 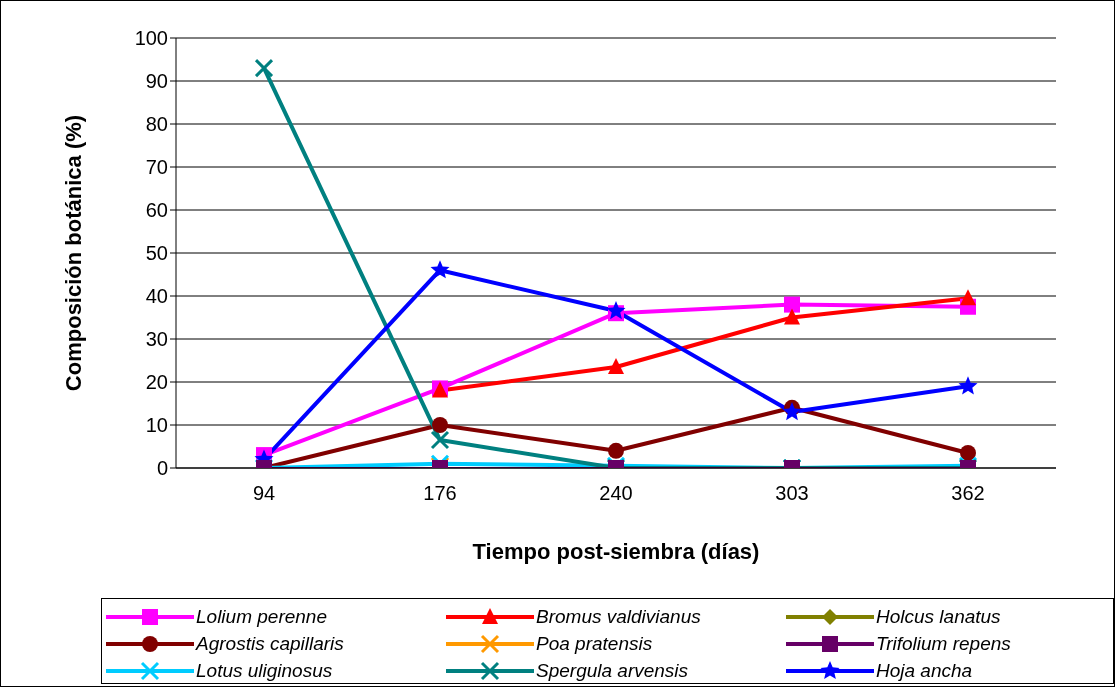 I want to click on x-tick-label: 240, so click(x=616, y=493).